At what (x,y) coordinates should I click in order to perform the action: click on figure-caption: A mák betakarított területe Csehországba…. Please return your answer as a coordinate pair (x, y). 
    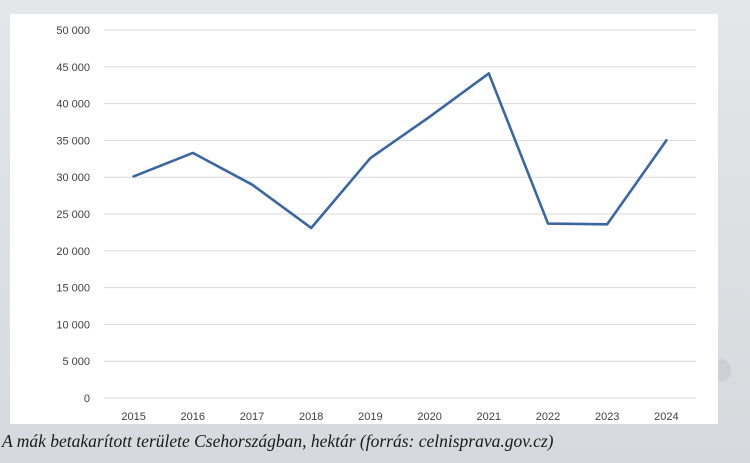
    Looking at the image, I should click on (278, 441).